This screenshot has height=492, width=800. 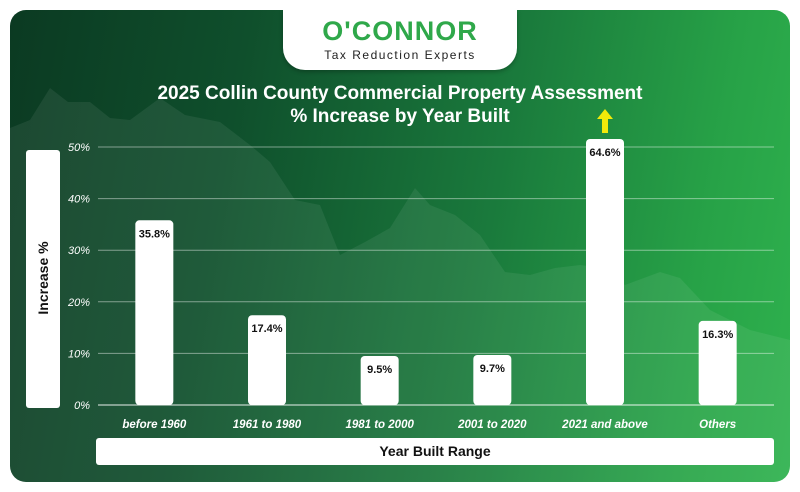 I want to click on bar-value-label: 35.8%, so click(x=154, y=234).